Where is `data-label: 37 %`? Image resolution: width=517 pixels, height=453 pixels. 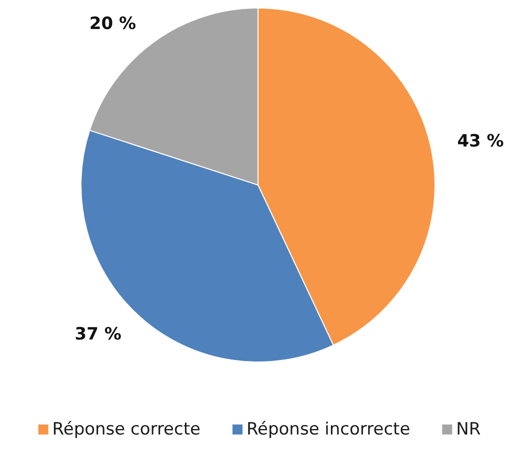
data-label: 37 % is located at coordinates (98, 334).